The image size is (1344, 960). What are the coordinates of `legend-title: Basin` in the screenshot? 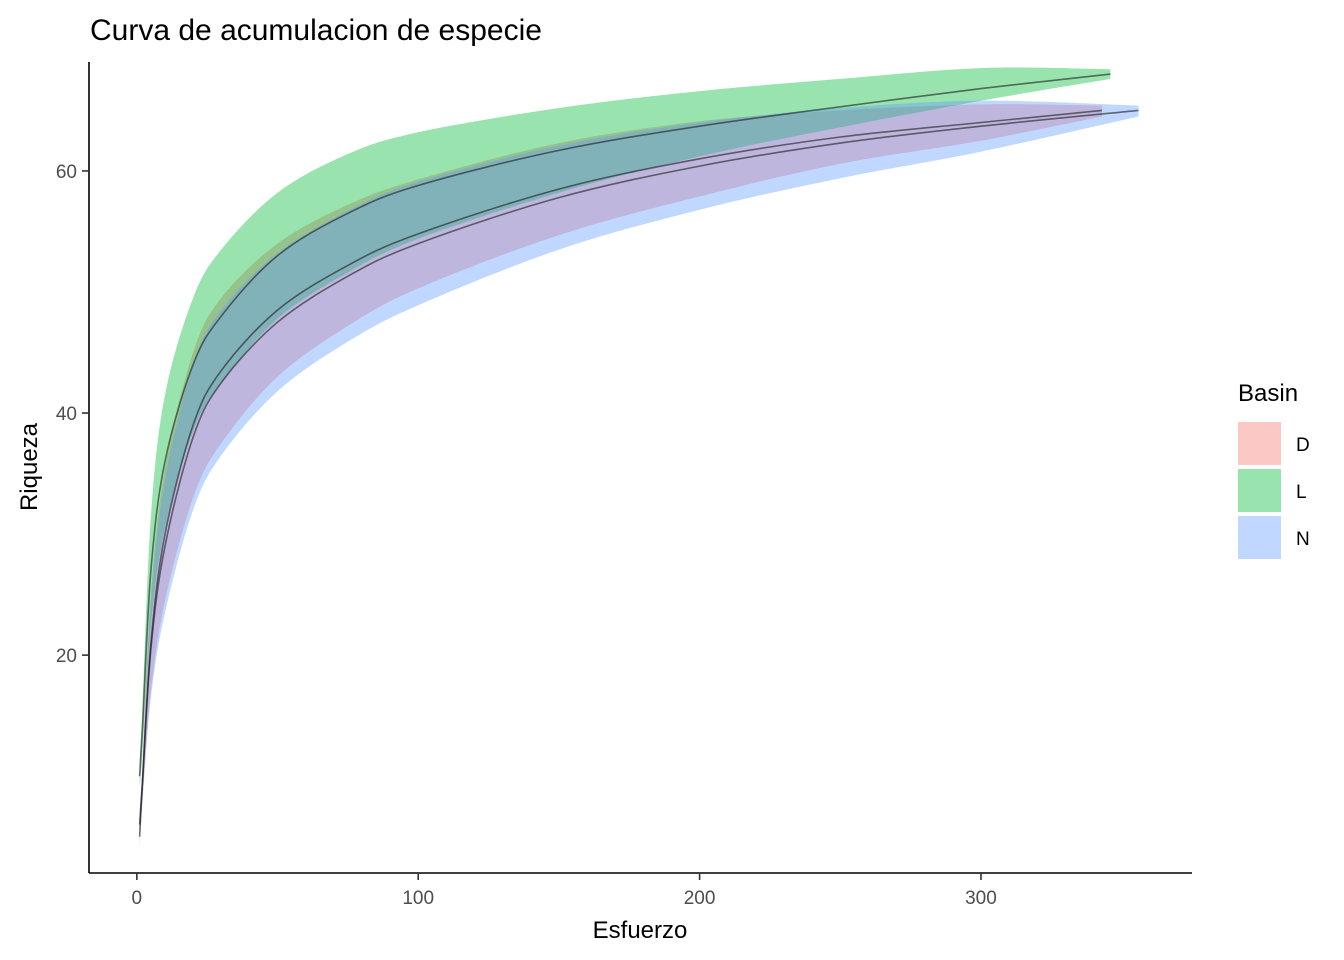 It's located at (1268, 393).